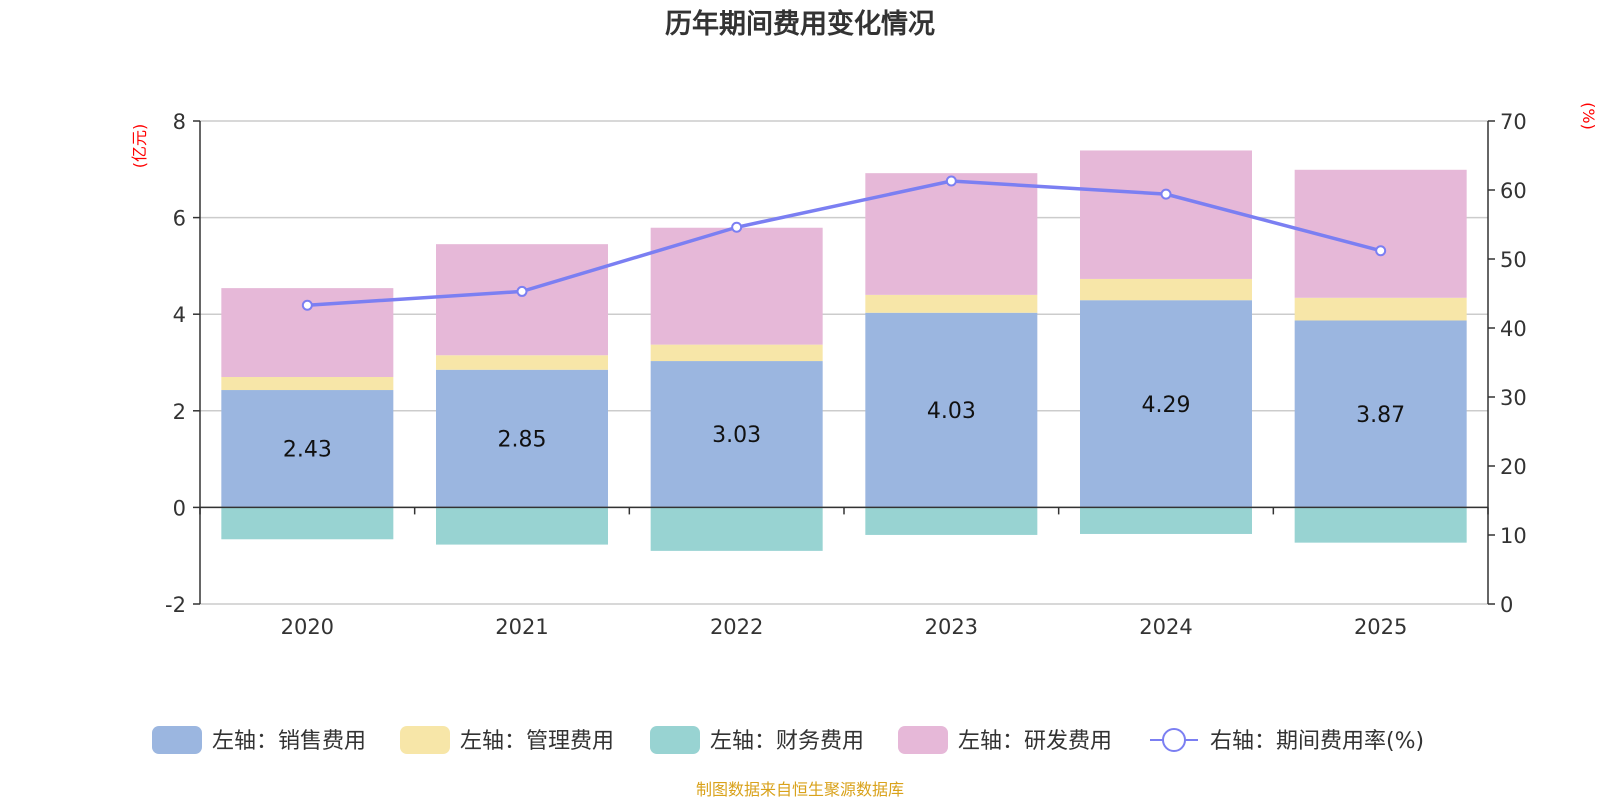 The image size is (1600, 800). What do you see at coordinates (307, 627) in the screenshot?
I see `x-tick-label: 2020` at bounding box center [307, 627].